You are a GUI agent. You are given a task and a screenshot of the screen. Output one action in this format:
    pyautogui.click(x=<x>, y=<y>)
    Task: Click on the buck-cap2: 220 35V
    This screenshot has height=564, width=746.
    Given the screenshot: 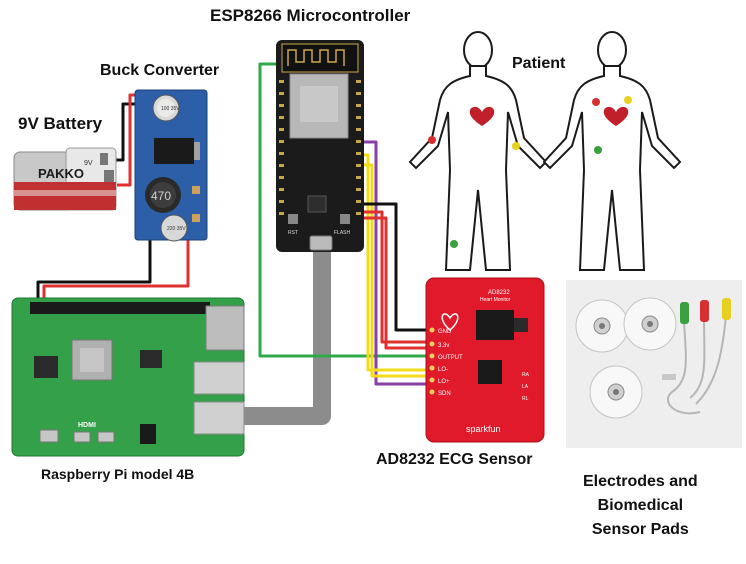 What is the action you would take?
    pyautogui.click(x=176, y=229)
    